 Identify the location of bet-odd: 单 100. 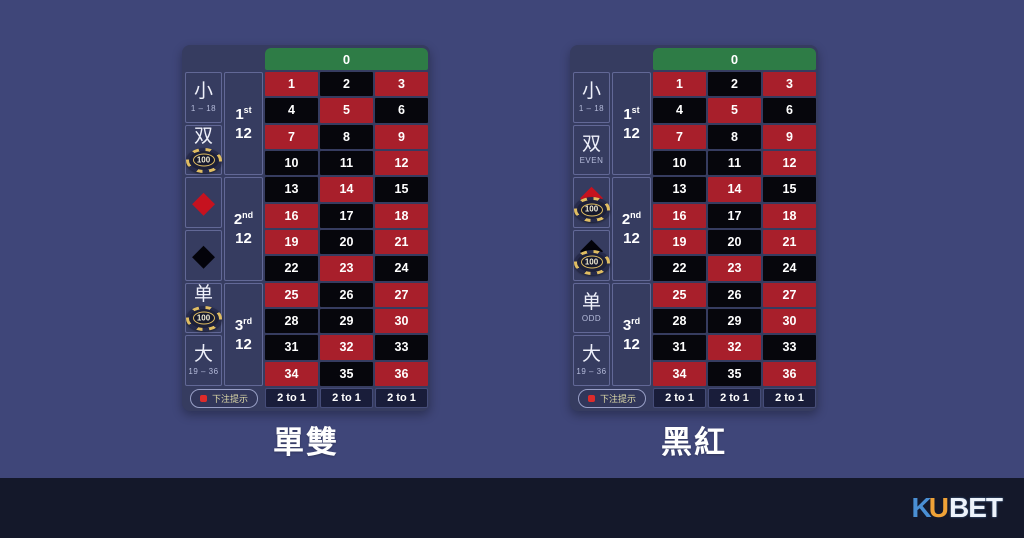
(203, 308).